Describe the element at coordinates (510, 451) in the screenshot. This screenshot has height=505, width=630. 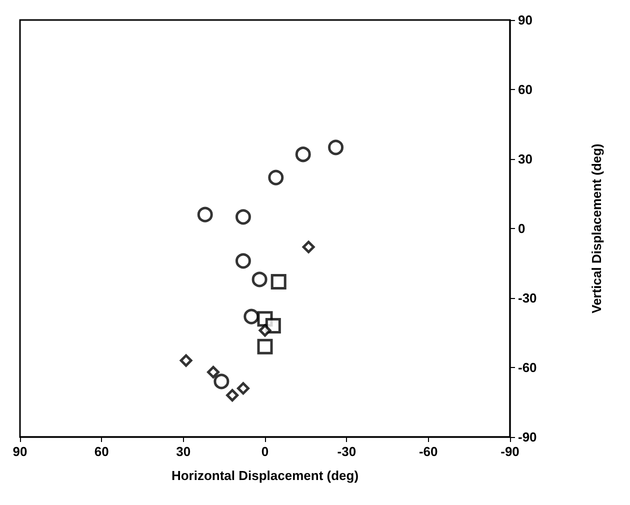
I see `x-tick-label: -90` at that location.